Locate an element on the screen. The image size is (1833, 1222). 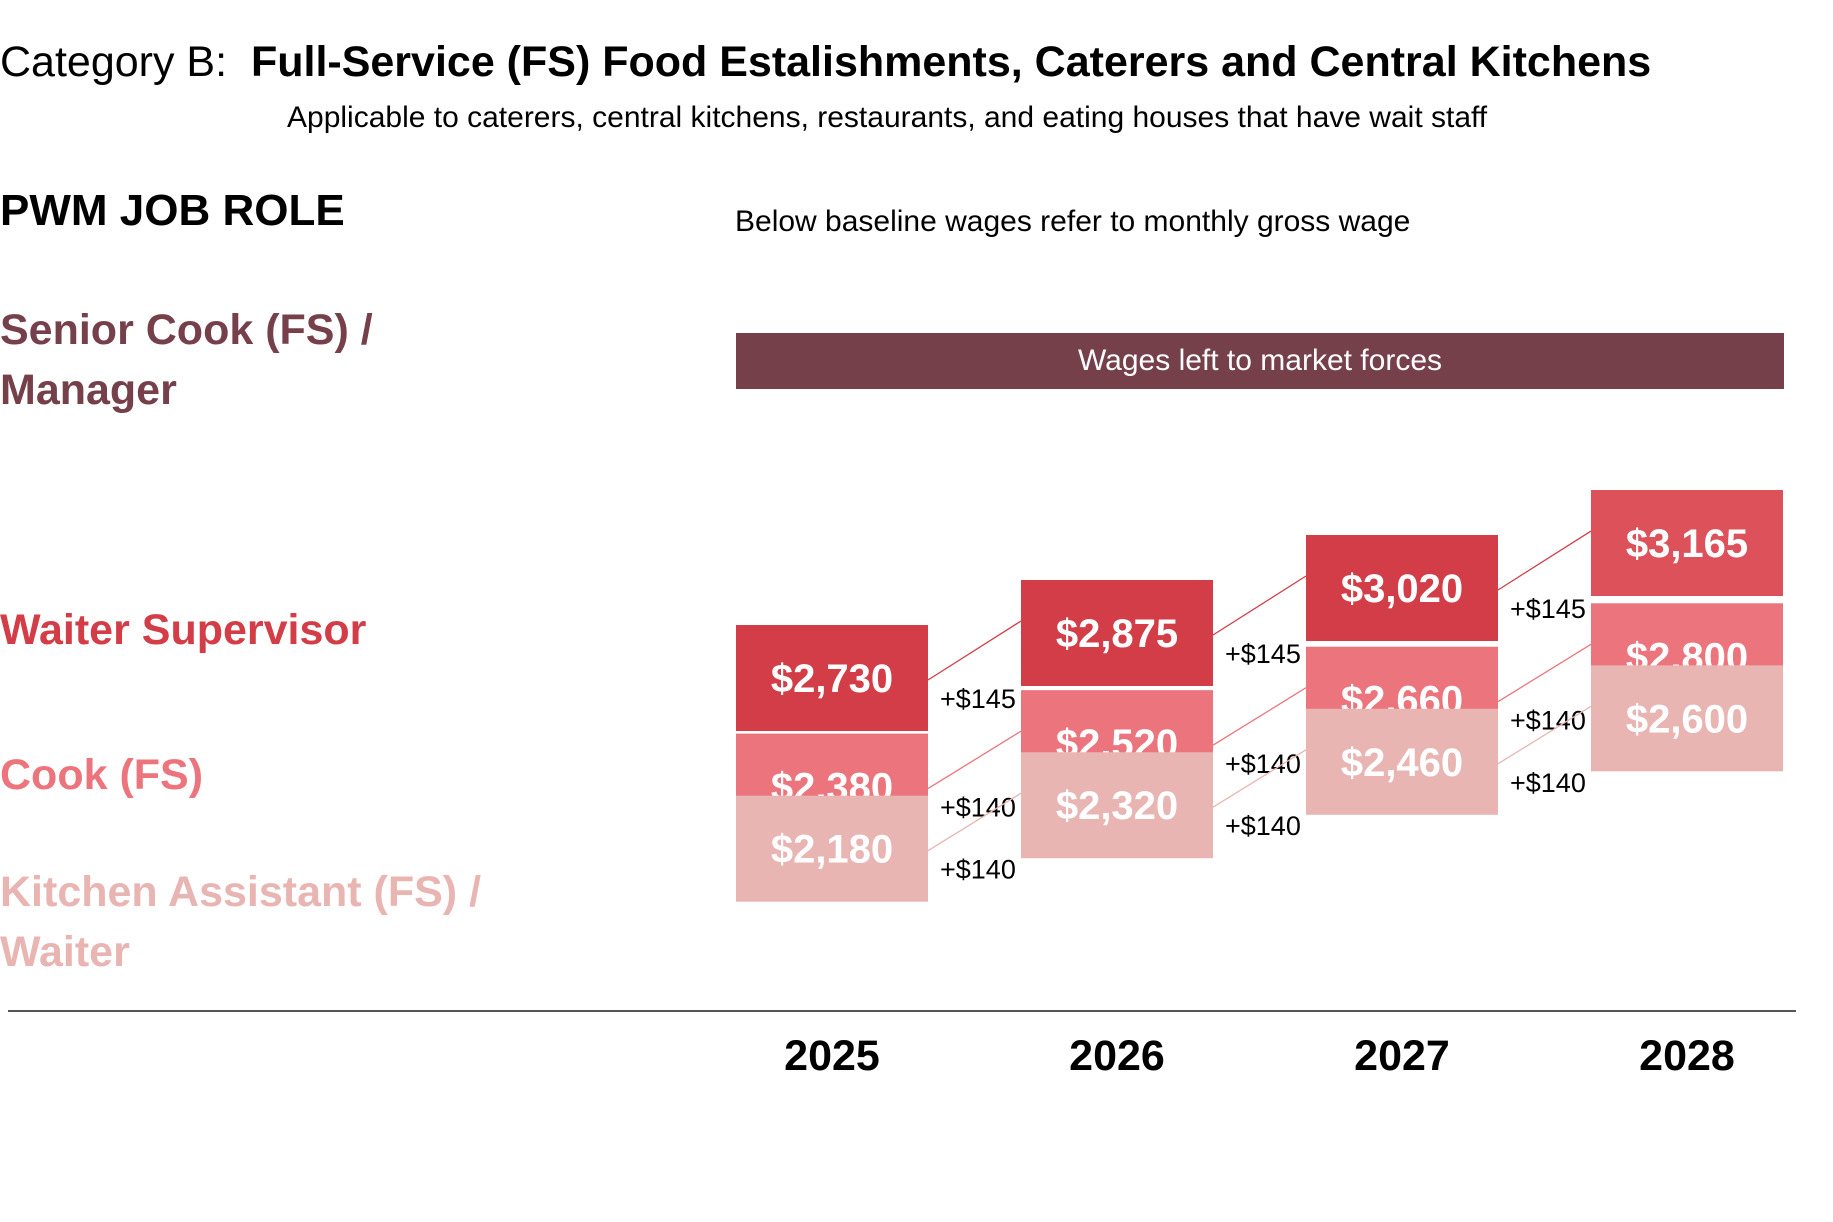
data-label-waiter-supervisor-2028: $3,165 is located at coordinates (1687, 544).